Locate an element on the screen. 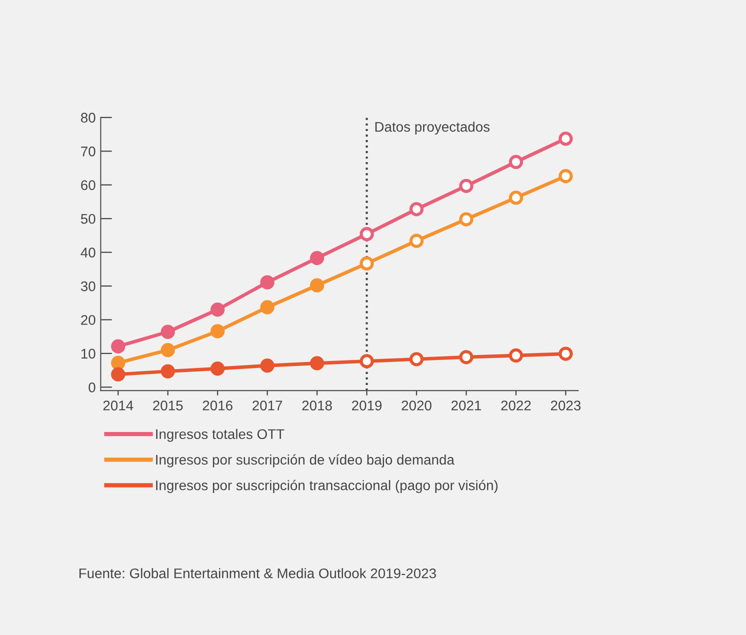 This screenshot has height=635, width=746. y-tick-label: 50 is located at coordinates (88, 219).